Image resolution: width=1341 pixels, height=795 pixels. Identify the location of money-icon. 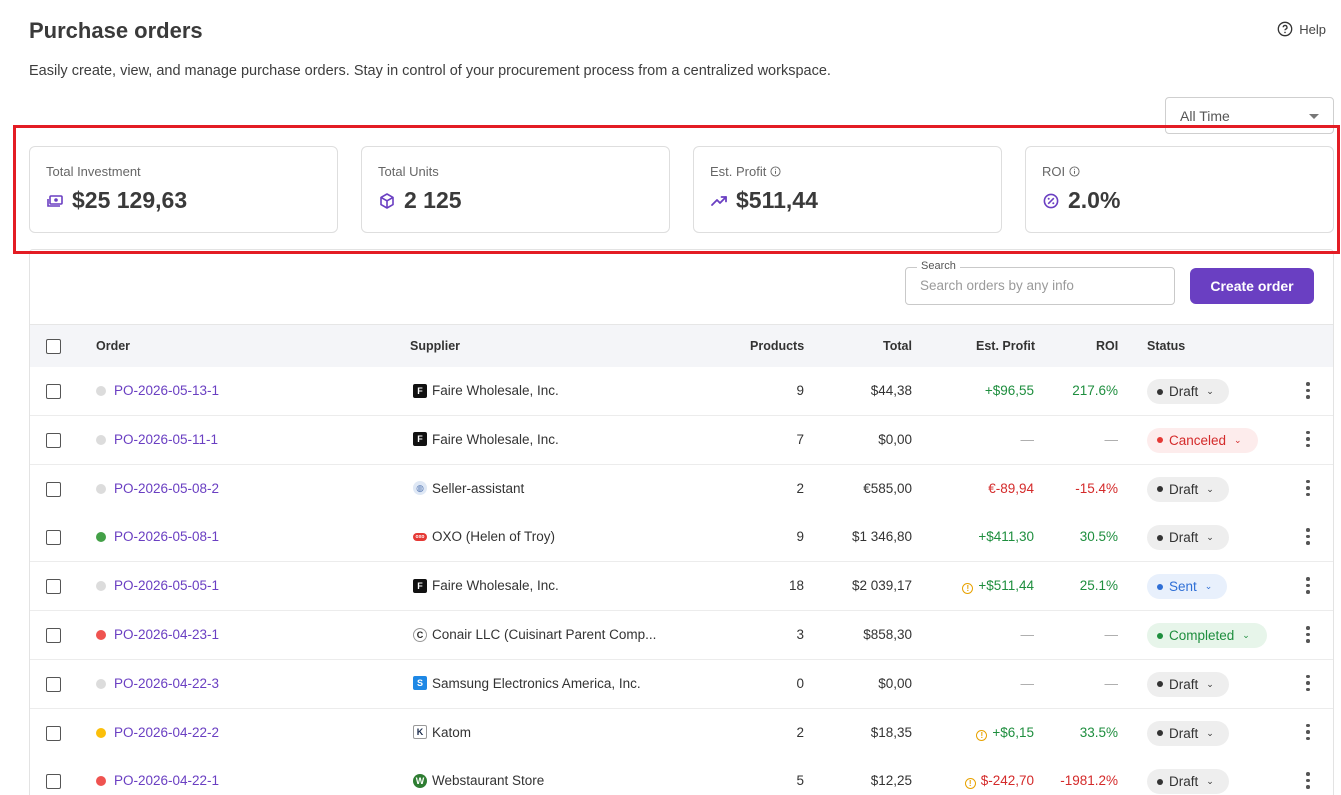
(55, 200).